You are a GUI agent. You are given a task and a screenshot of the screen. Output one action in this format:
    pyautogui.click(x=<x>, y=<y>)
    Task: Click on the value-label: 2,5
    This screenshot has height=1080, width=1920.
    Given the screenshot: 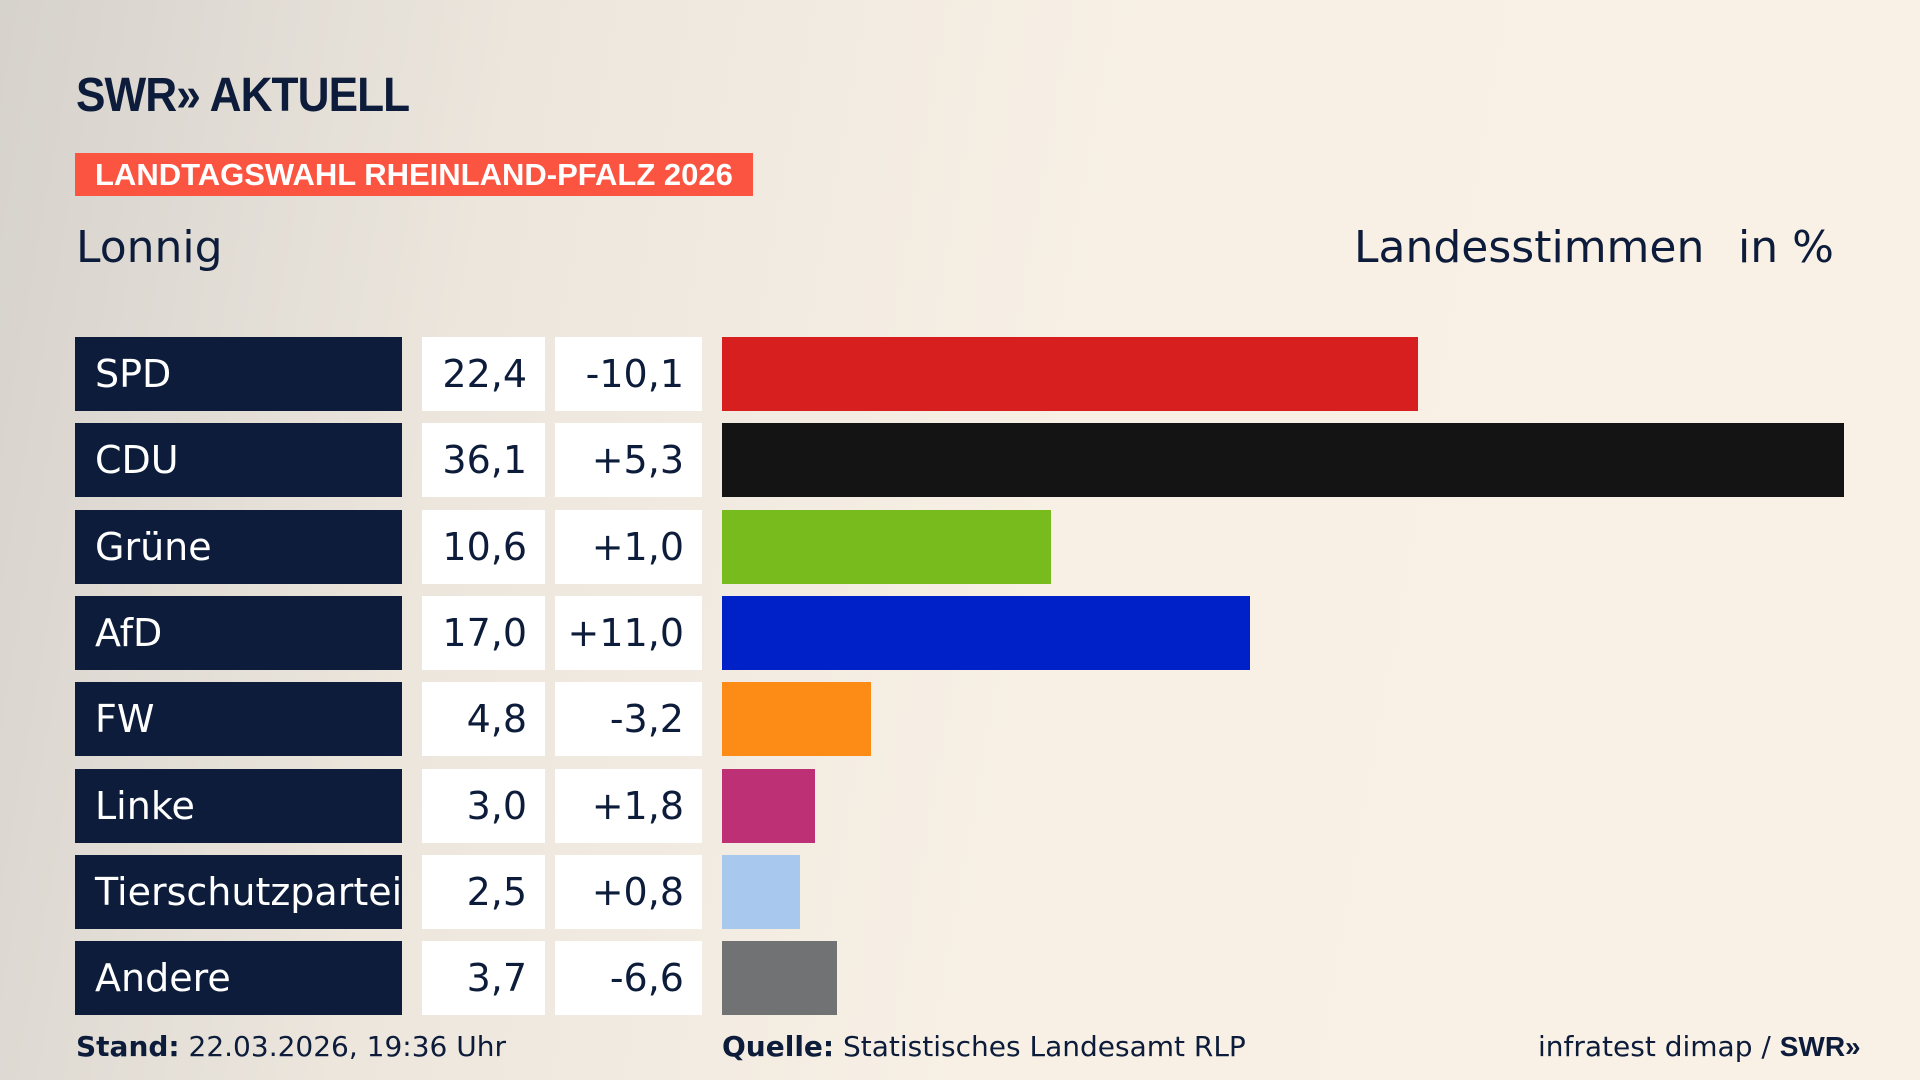 What is the action you would take?
    pyautogui.click(x=483, y=891)
    